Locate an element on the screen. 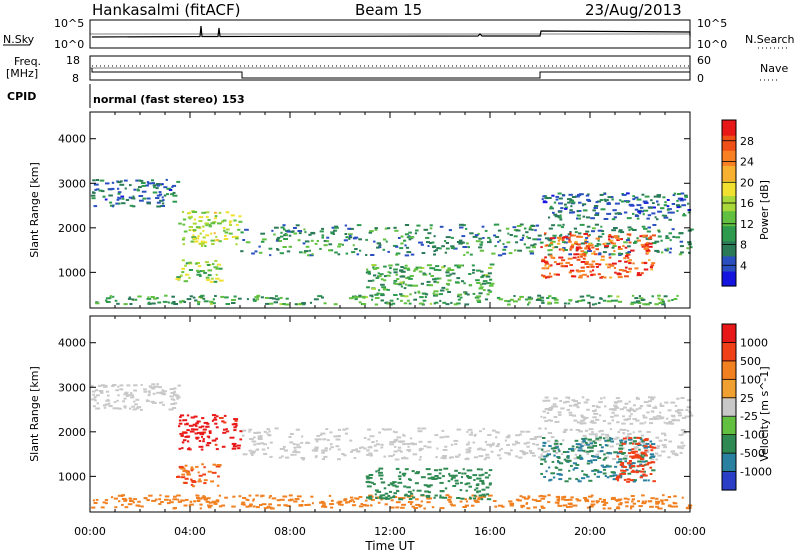  xaxis-label: Time UT is located at coordinates (389, 546).